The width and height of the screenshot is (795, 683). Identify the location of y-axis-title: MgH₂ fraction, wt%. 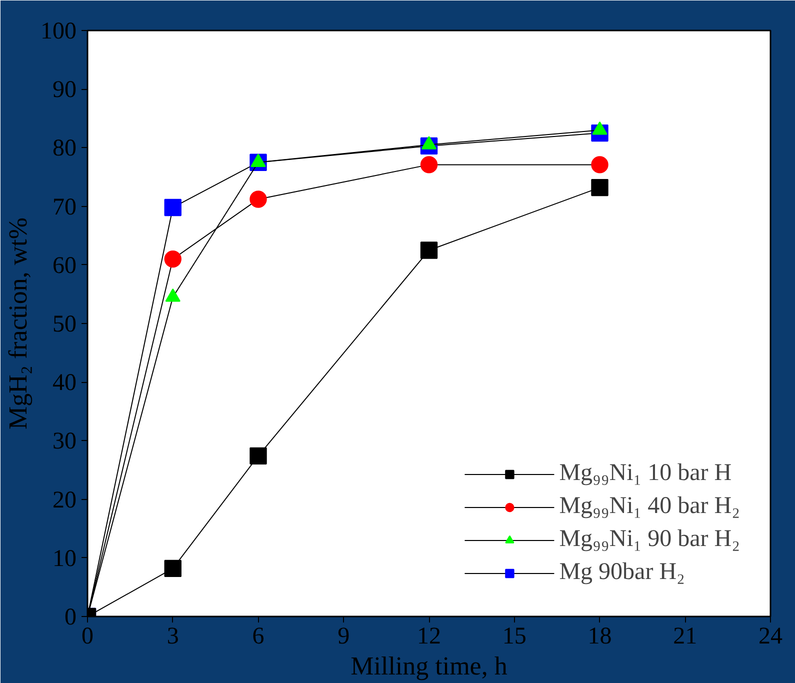
(18, 324).